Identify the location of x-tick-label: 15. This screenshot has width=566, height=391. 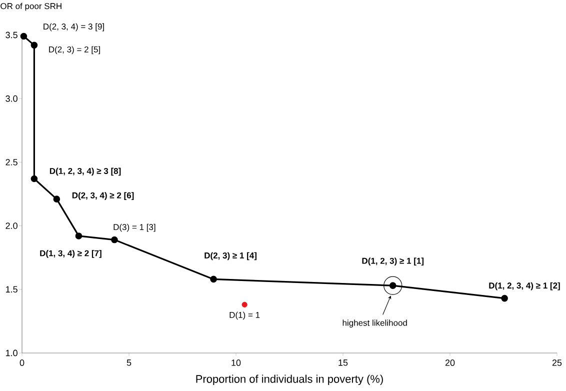
(343, 363).